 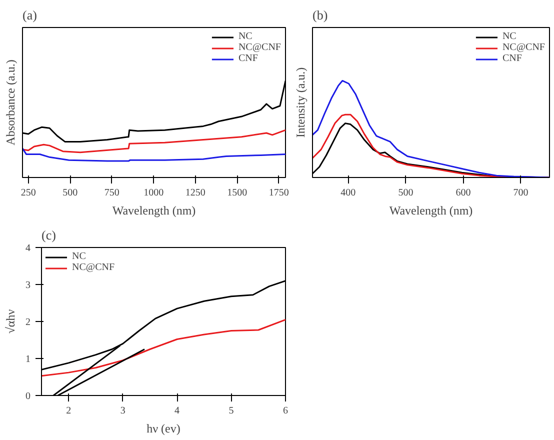 I want to click on x-tick-label: 750, so click(x=112, y=193).